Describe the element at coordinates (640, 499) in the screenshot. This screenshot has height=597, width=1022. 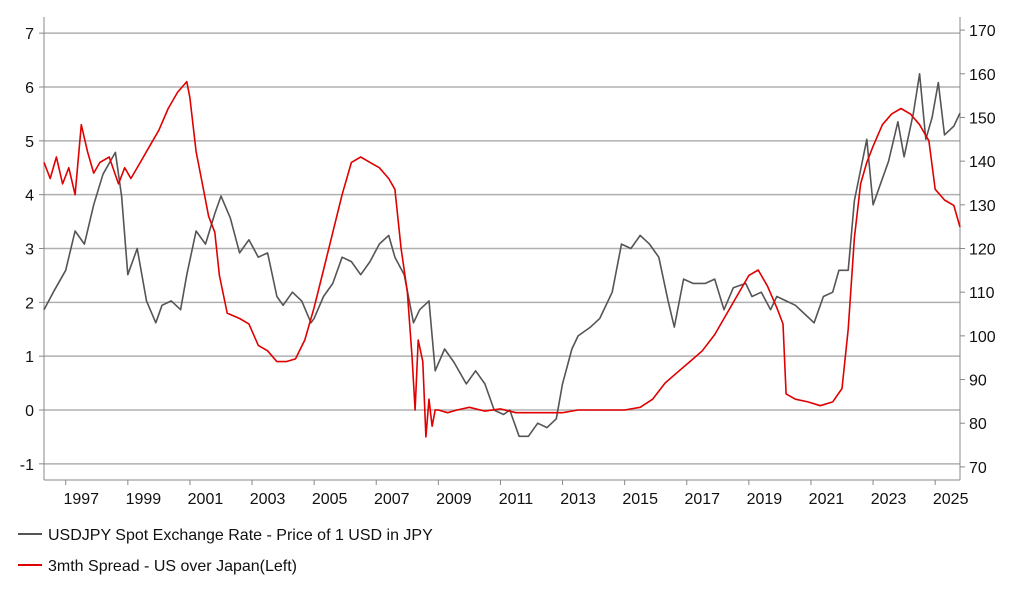
I see `x-tick-label: 2015` at that location.